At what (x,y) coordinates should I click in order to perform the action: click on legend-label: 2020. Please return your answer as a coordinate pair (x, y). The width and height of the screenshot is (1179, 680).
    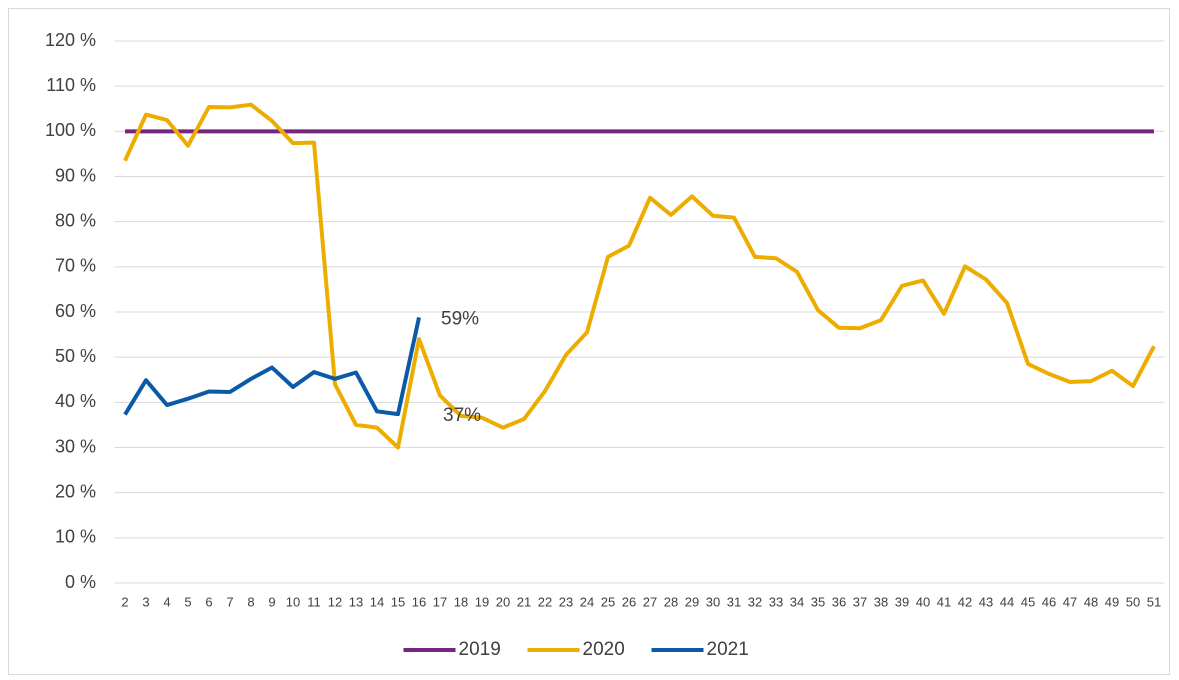
    Looking at the image, I should click on (604, 649).